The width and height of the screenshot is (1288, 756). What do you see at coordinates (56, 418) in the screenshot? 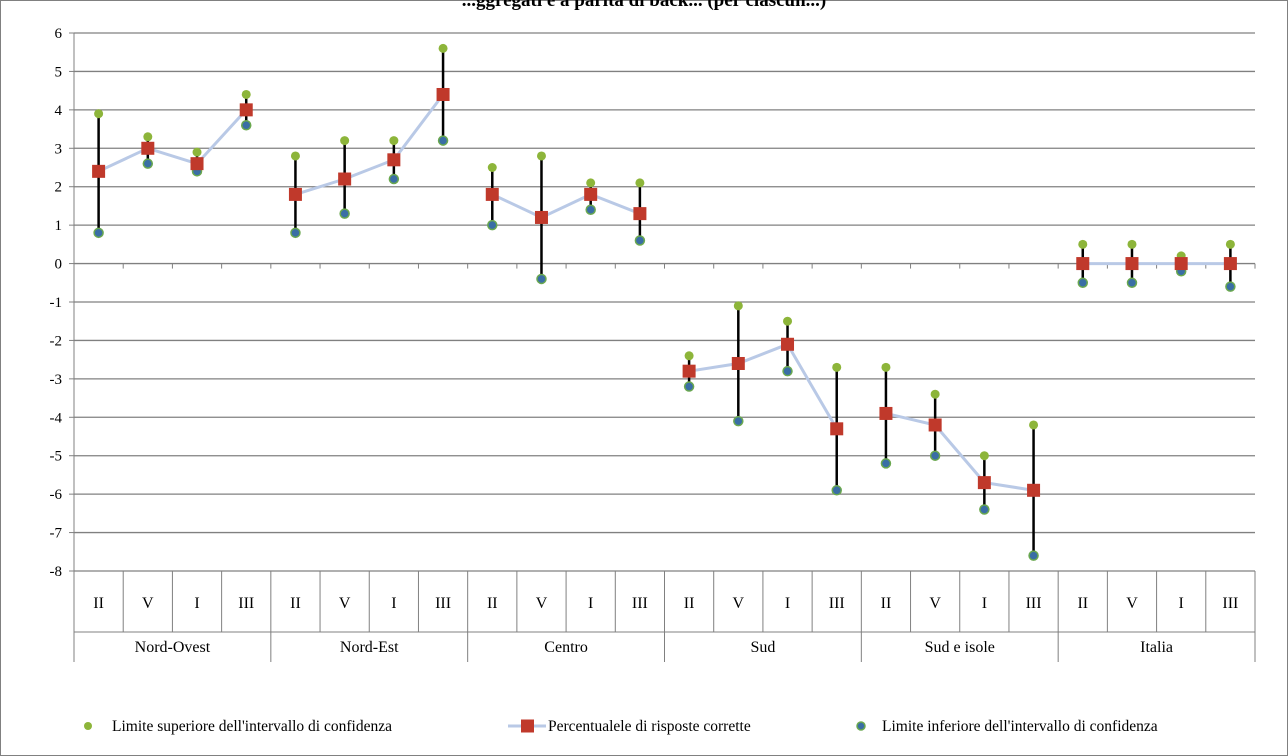
I see `y-tick-label: -4` at bounding box center [56, 418].